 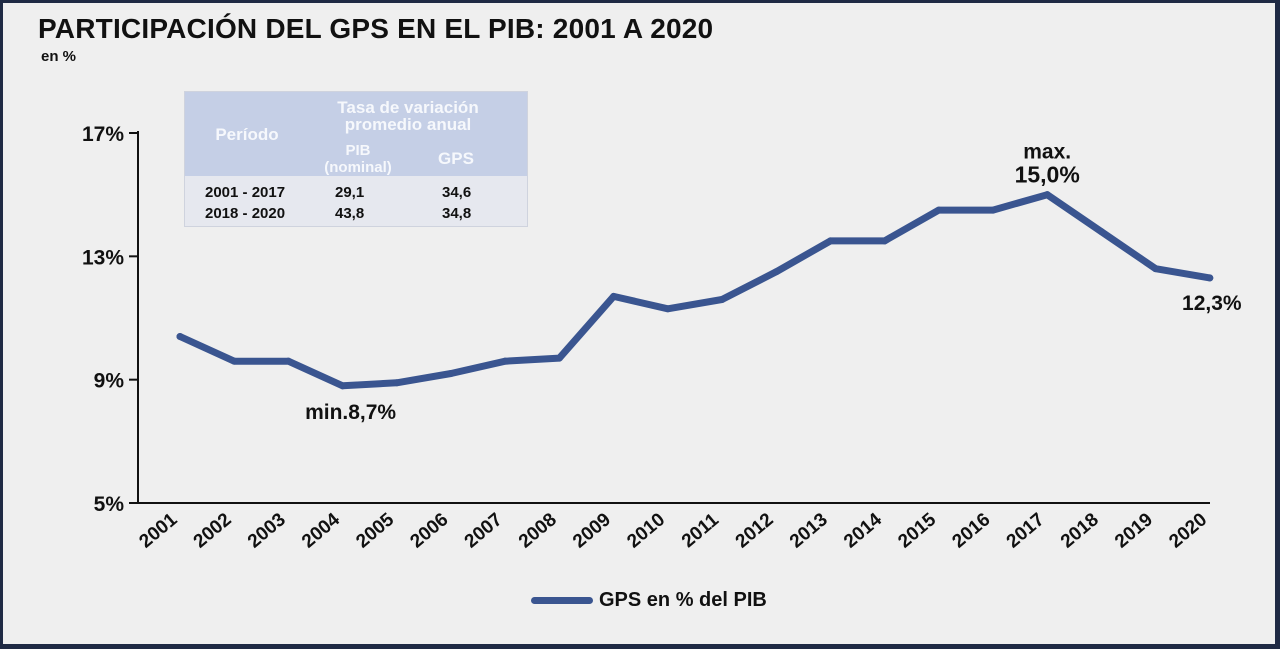 What do you see at coordinates (683, 600) in the screenshot?
I see `legend-label: GPS en % del PIB` at bounding box center [683, 600].